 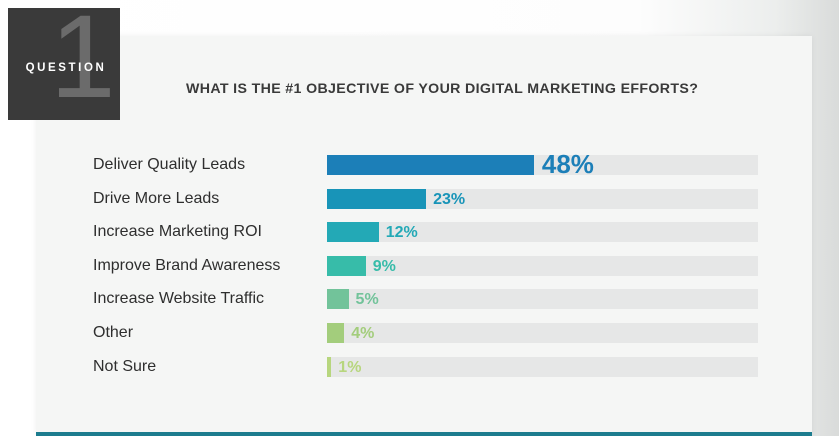 I want to click on bar-category-label: Other, so click(x=113, y=332).